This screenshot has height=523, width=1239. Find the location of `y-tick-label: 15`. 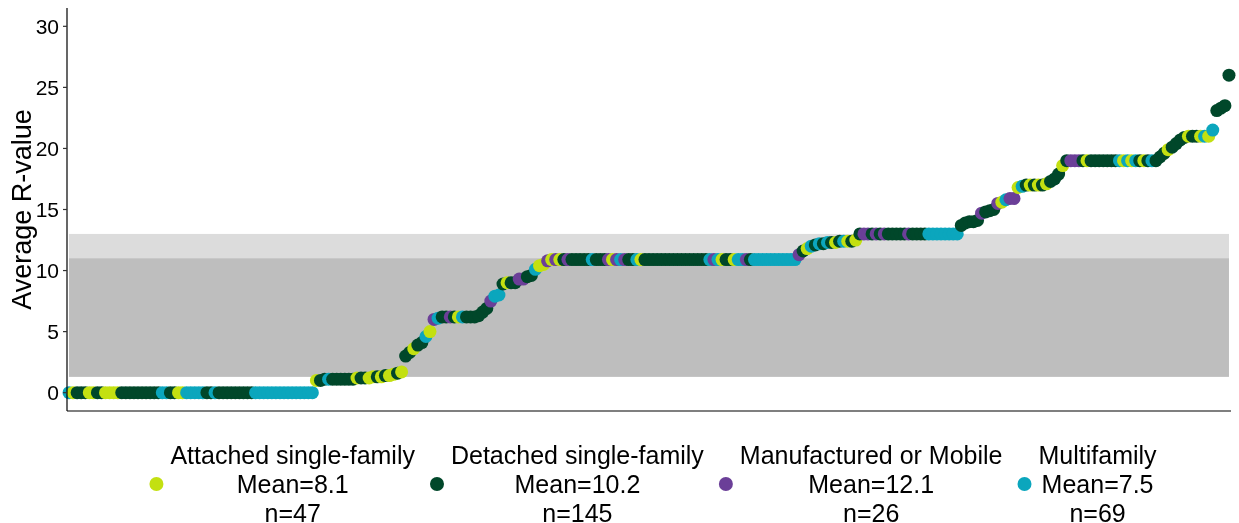

y-tick-label: 15 is located at coordinates (47, 209).